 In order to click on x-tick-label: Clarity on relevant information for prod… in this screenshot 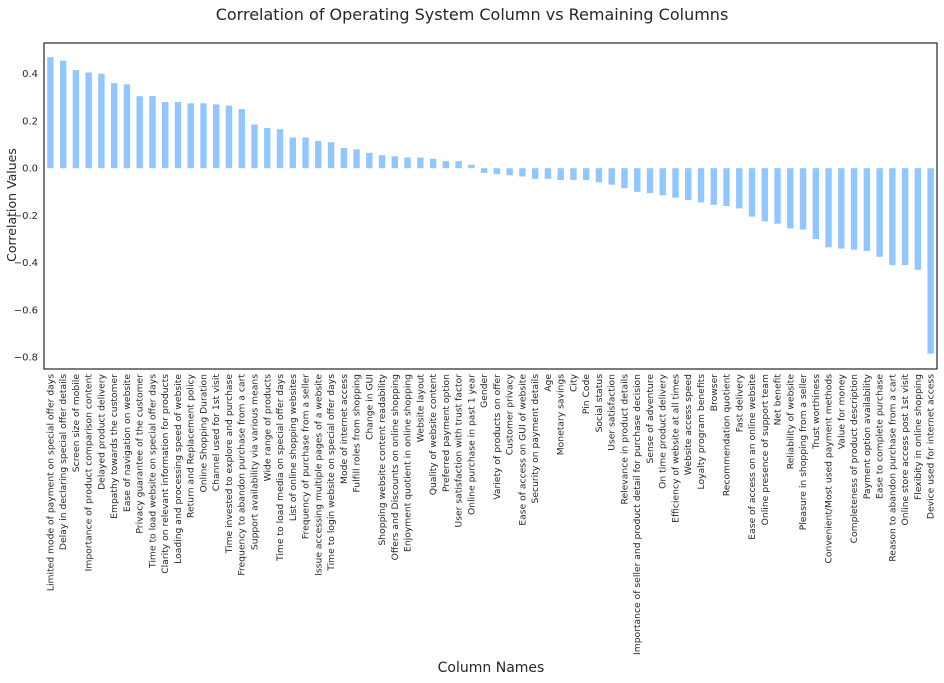, I will do `click(165, 474)`.